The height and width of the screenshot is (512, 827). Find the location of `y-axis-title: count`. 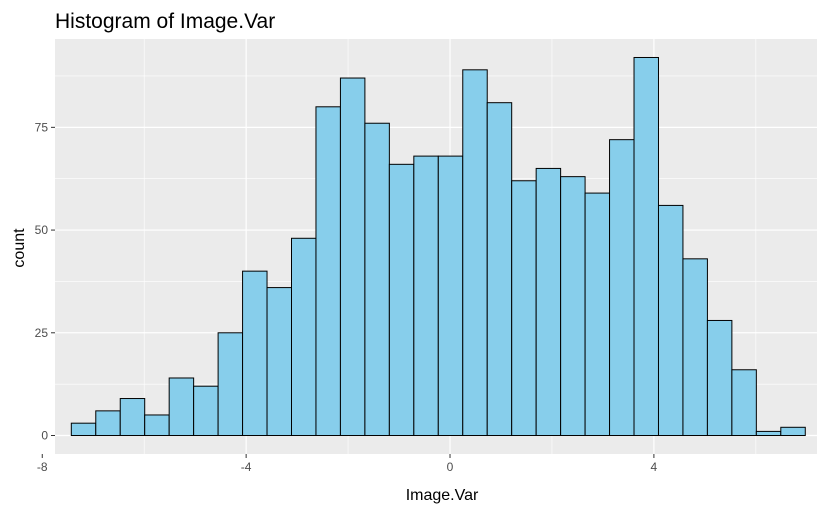

y-axis-title: count is located at coordinates (19, 248).